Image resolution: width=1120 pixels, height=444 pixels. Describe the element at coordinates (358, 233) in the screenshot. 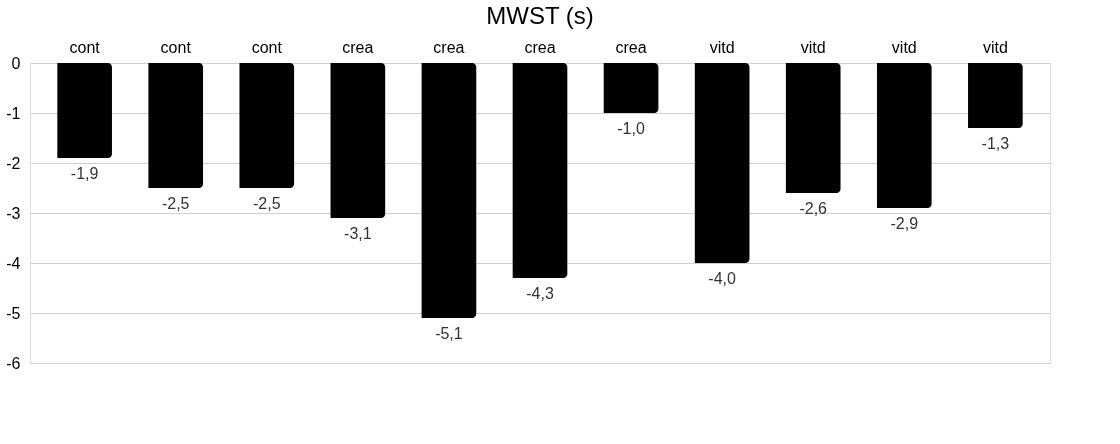

I see `data-label: -3,1` at that location.